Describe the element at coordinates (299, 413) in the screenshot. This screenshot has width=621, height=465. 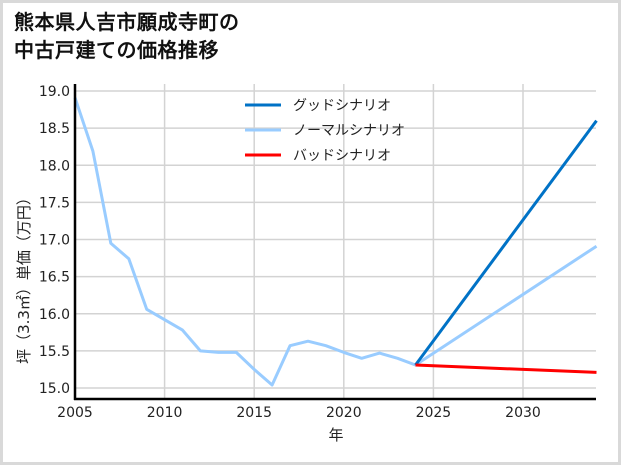
I see `x-axis-ticks: 2005 2010 2015 2020 2025 2030` at that location.